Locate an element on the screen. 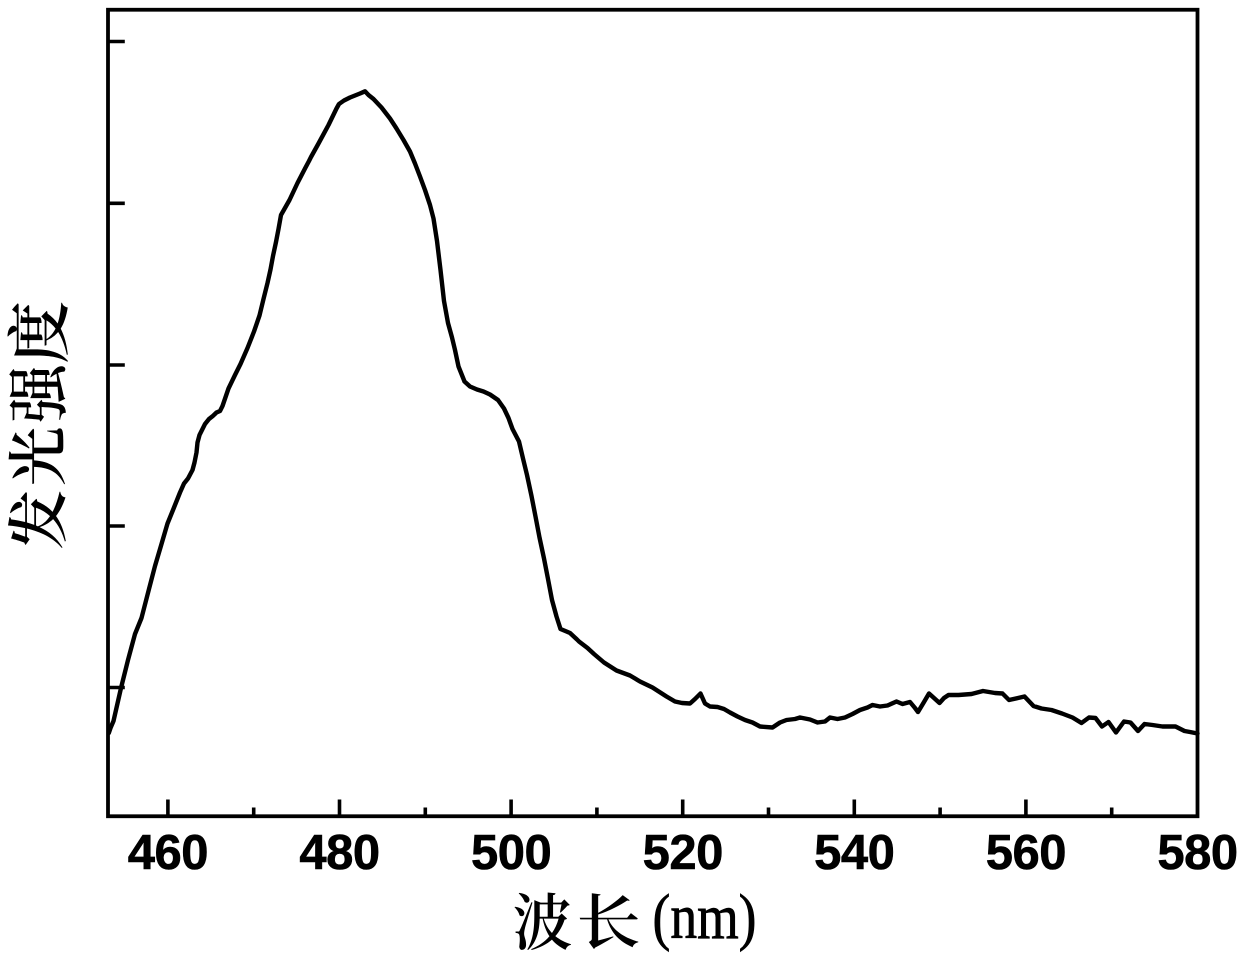  svg-text: 460 is located at coordinates (168, 853).